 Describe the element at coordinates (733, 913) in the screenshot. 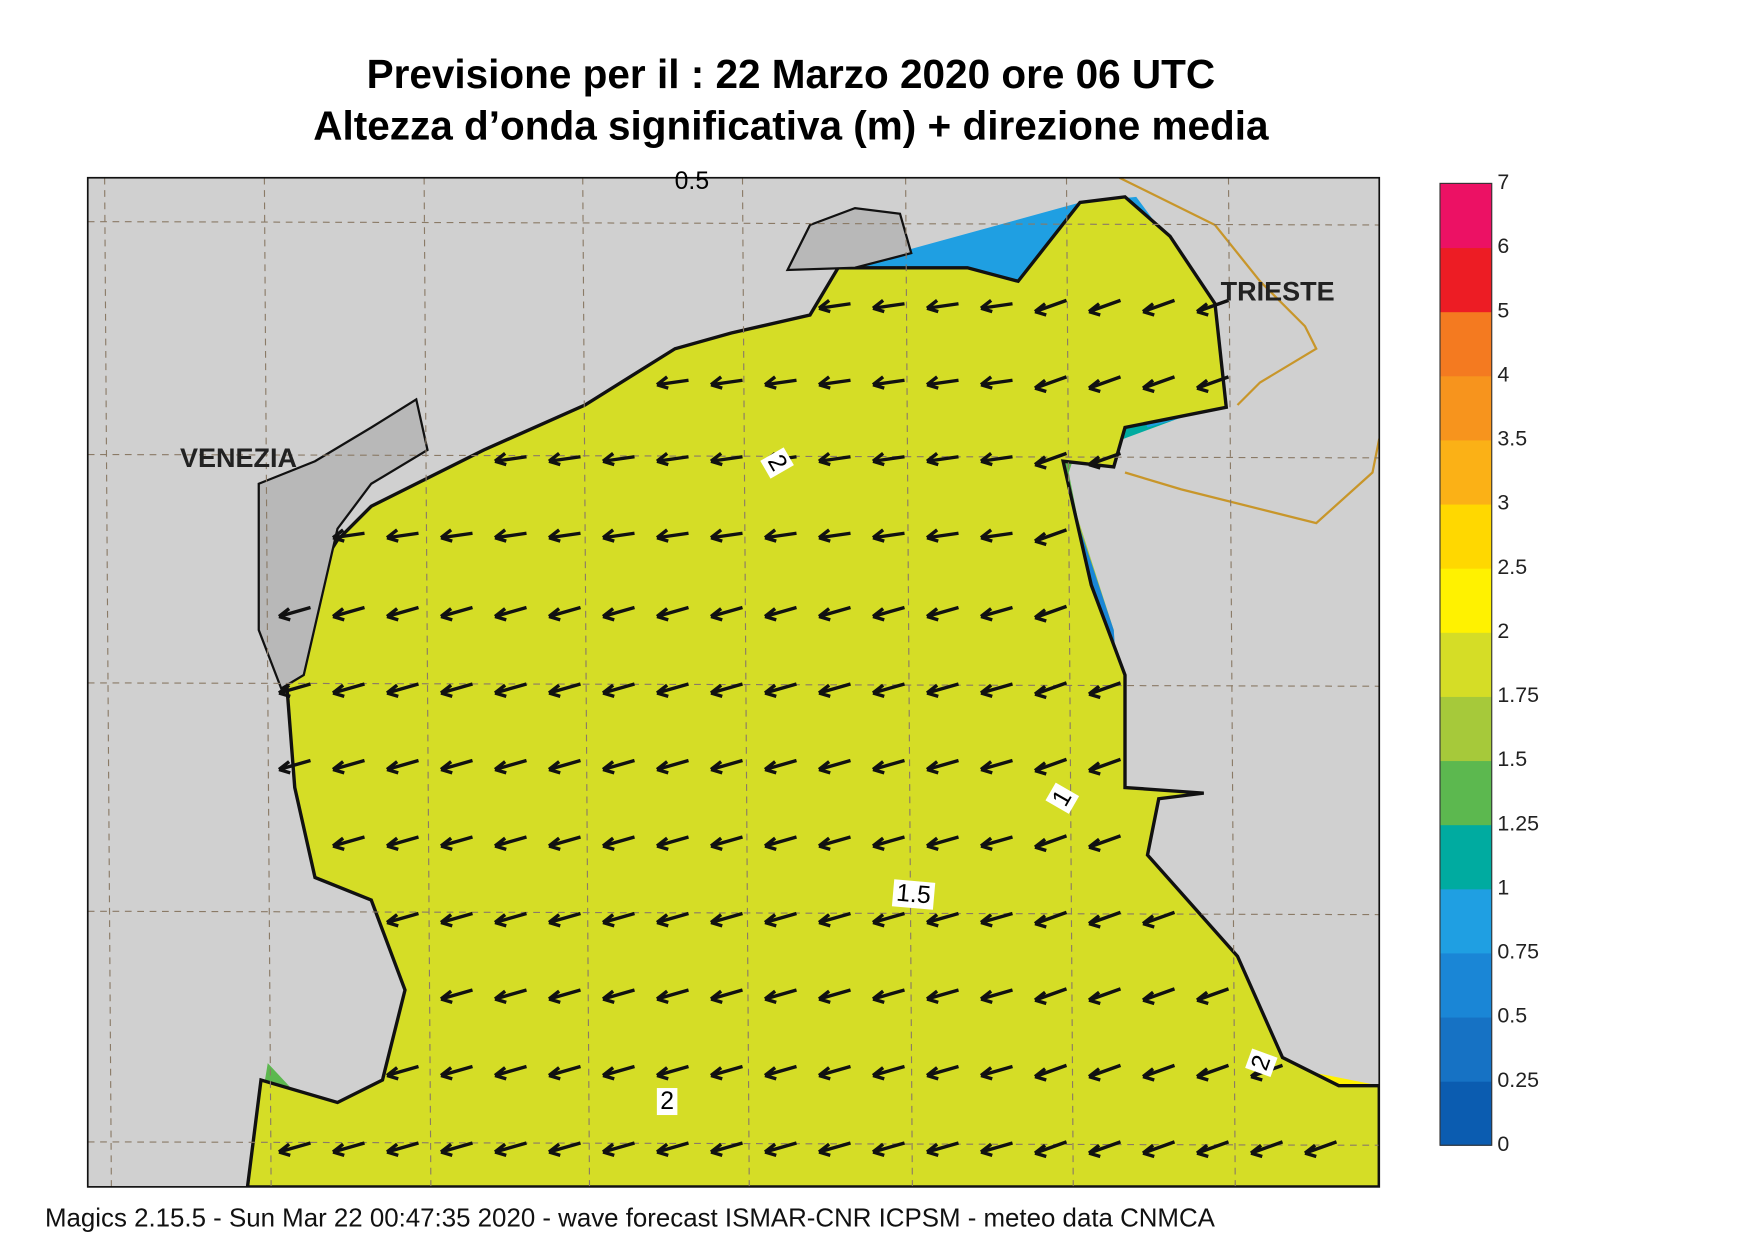

I see `grid-line` at that location.